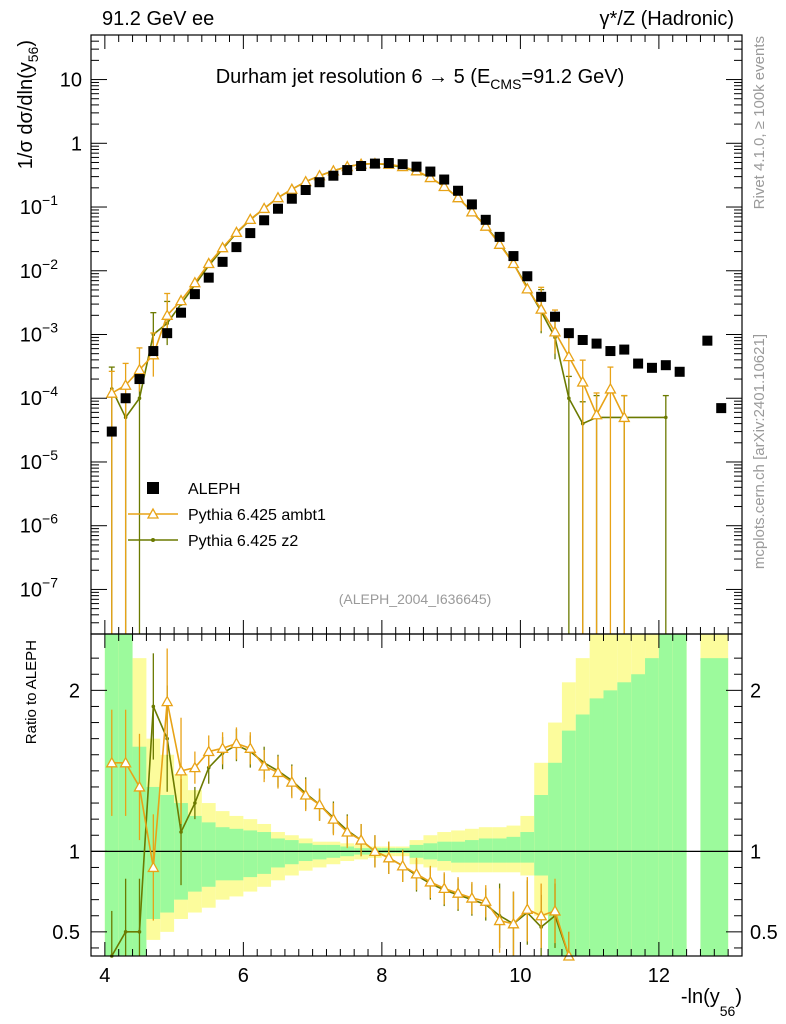  I want to click on rivet-side-text: Rivet 4.1.0, ≥ 100k events, so click(759, 122).